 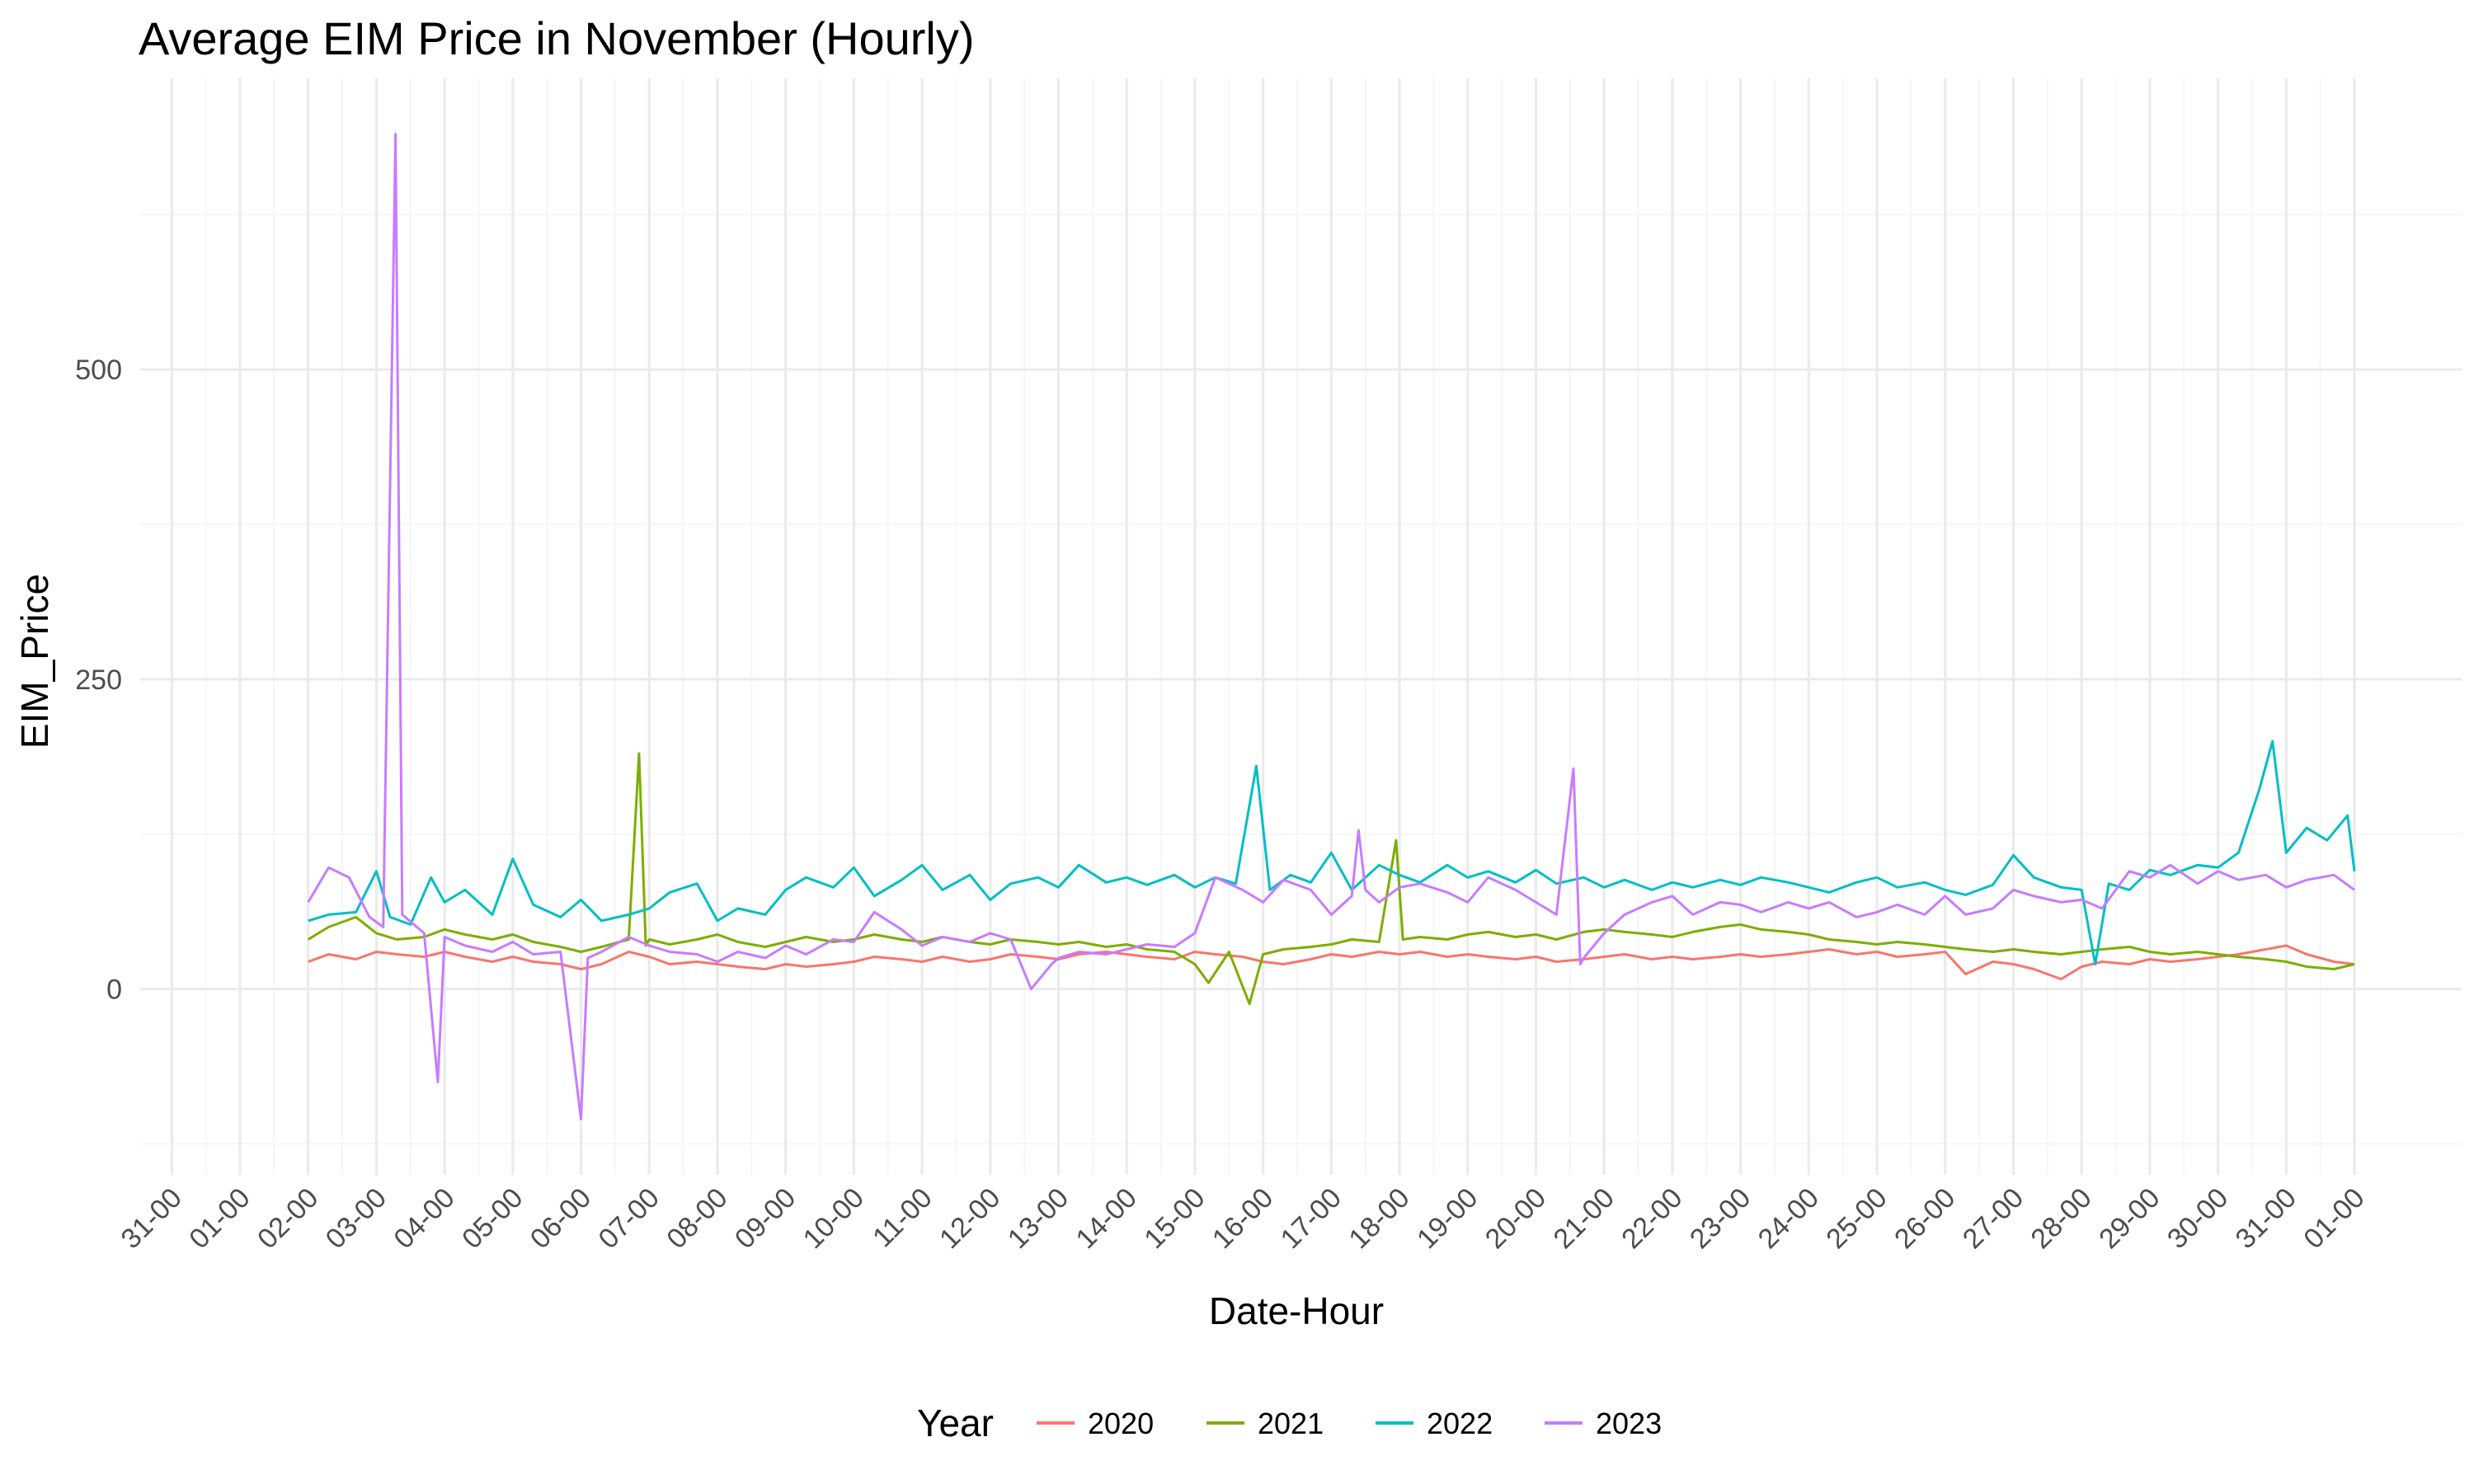 I want to click on x-tick-label: 14-00, so click(x=1106, y=1218).